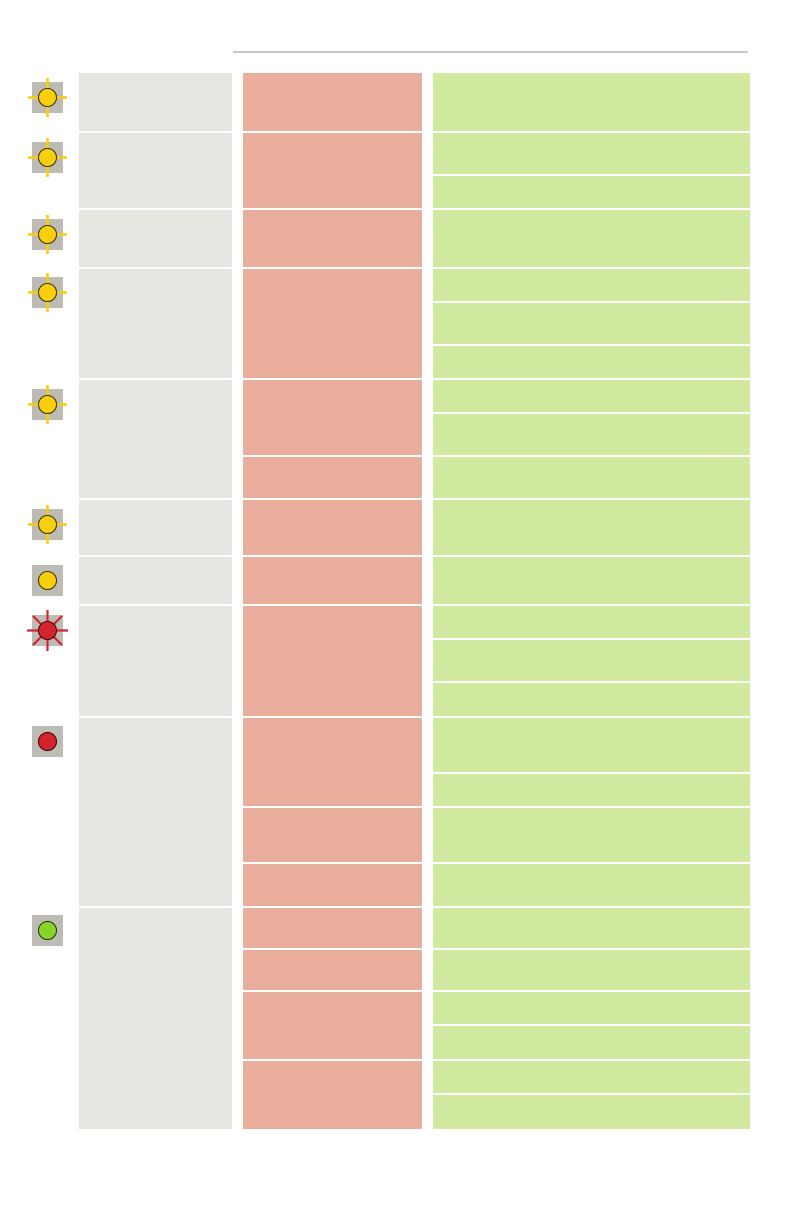 This screenshot has width=793, height=1225. What do you see at coordinates (47, 630) in the screenshot?
I see `red-flashing-icon` at bounding box center [47, 630].